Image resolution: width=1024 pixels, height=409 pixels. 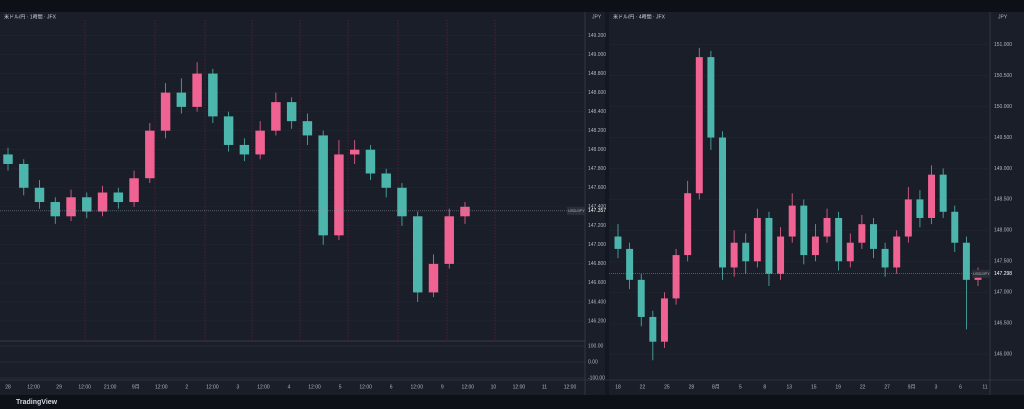 I want to click on x-tick-label: 29, so click(x=59, y=387).